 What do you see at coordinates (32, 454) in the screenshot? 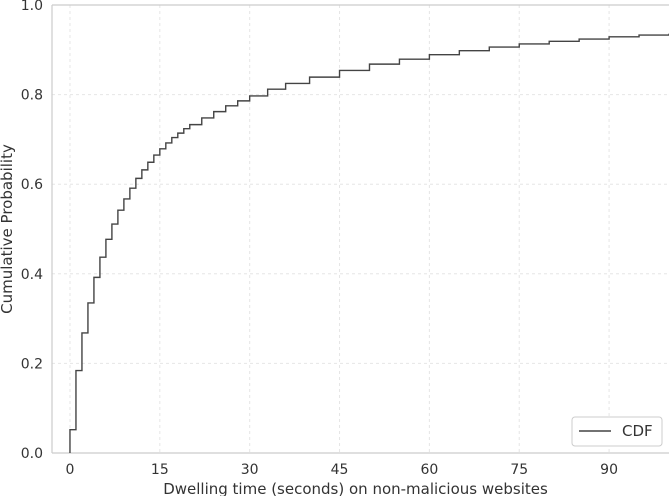
I see `y-tick-label: 0.0` at bounding box center [32, 454].